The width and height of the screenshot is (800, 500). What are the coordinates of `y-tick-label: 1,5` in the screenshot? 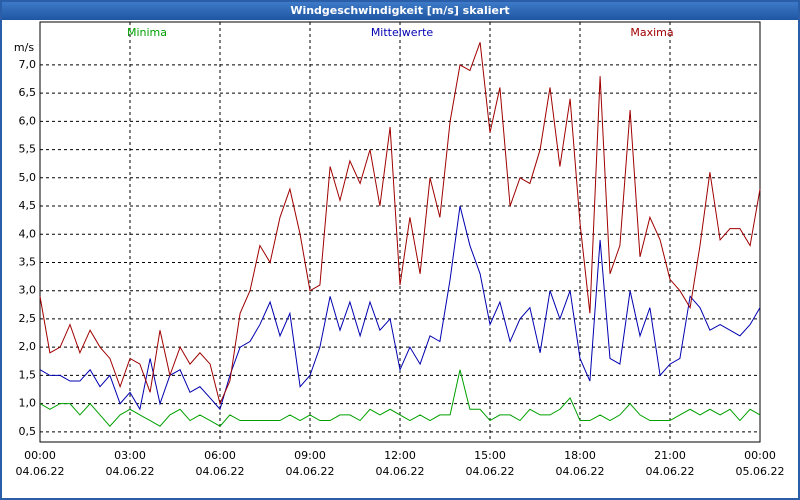 It's located at (28, 374).